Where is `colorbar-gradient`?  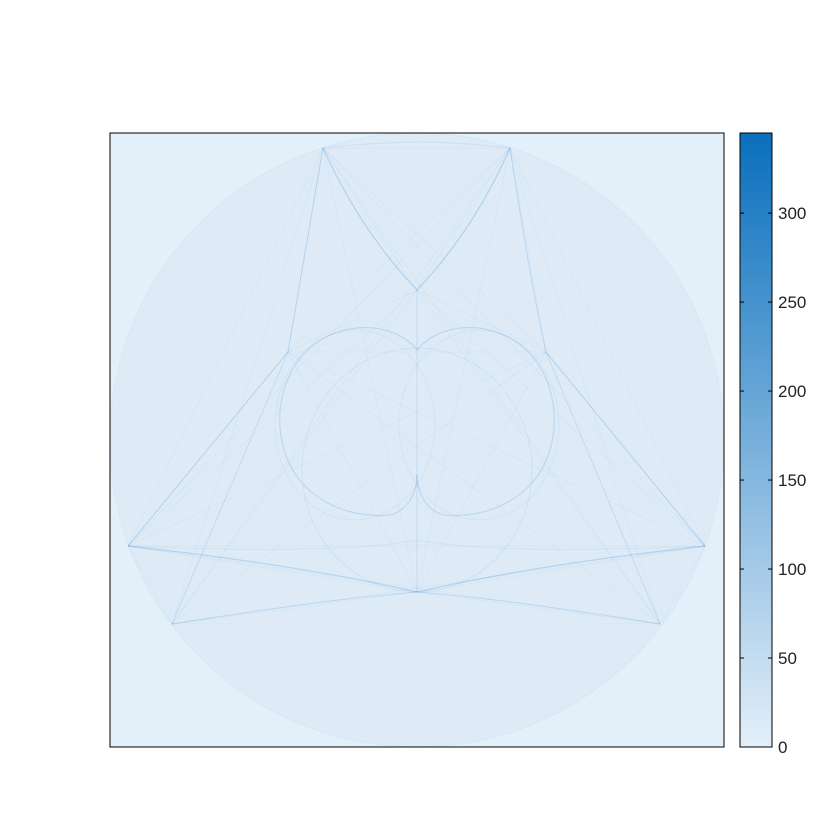
colorbar-gradient is located at coordinates (756, 440).